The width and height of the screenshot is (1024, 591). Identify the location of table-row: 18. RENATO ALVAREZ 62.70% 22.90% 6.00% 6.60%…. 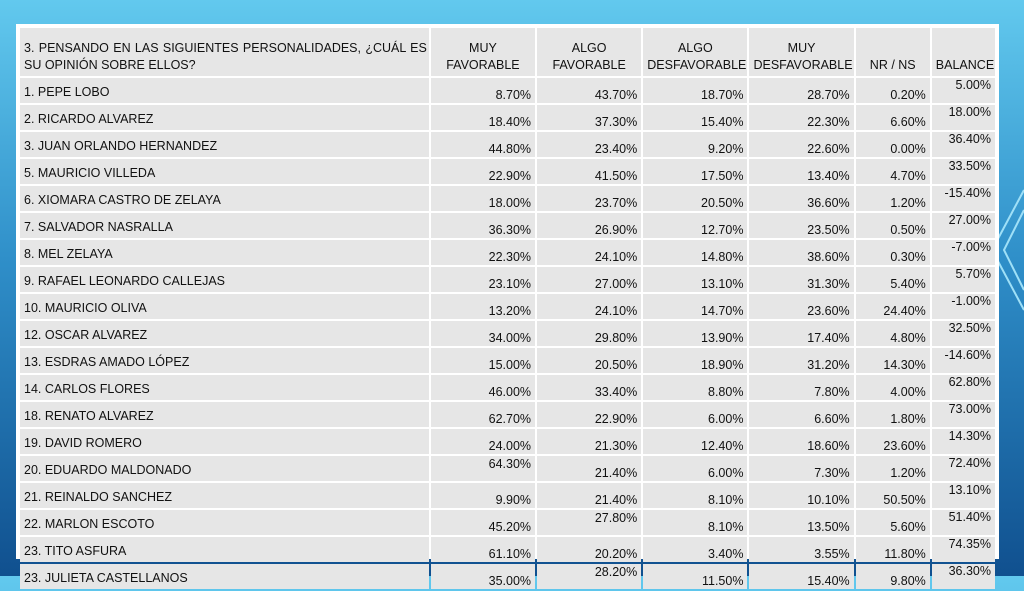
(507, 414).